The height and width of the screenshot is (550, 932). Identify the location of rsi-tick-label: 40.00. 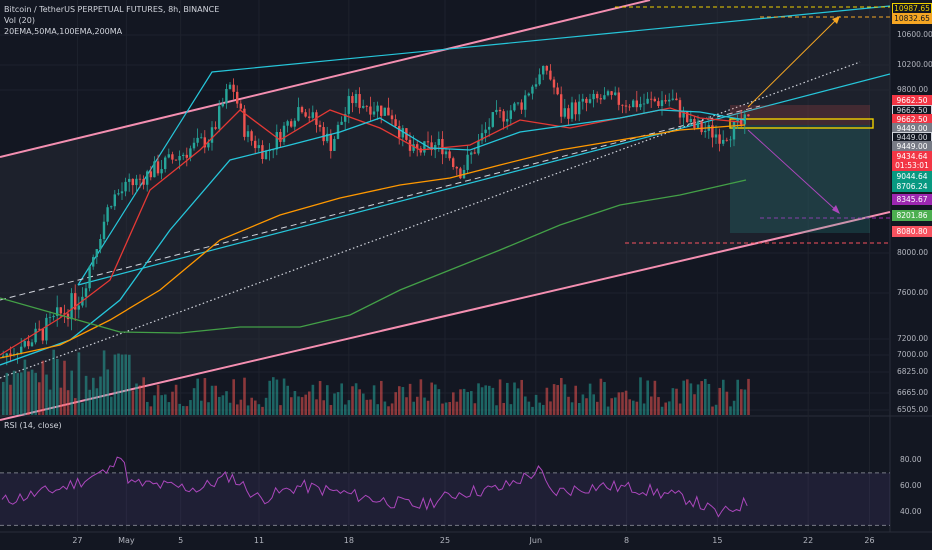
(911, 512).